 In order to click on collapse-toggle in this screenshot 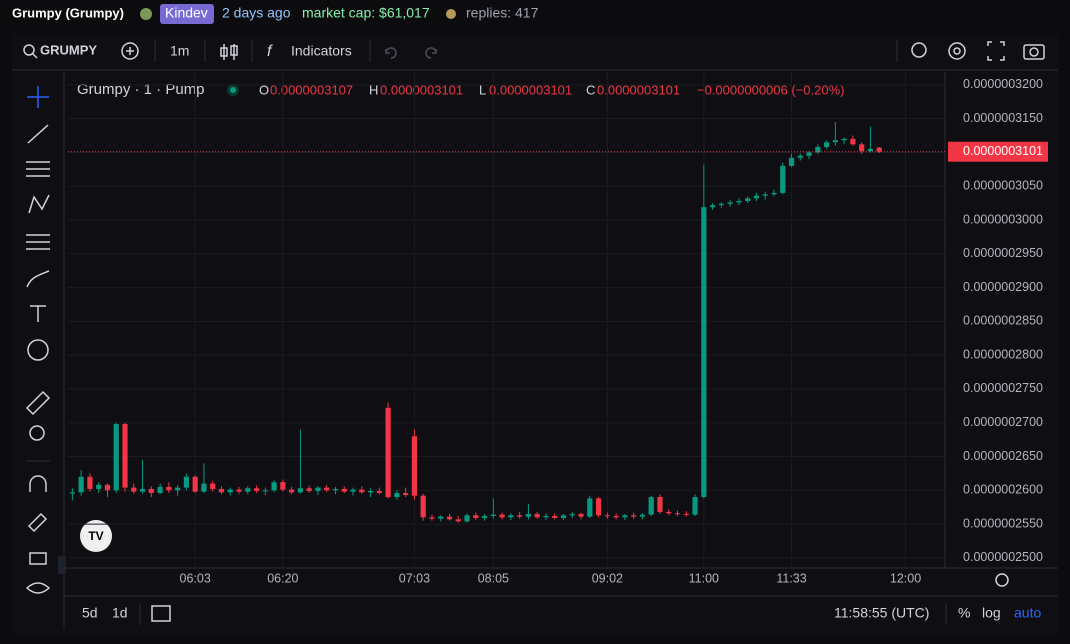, I will do `click(62, 565)`.